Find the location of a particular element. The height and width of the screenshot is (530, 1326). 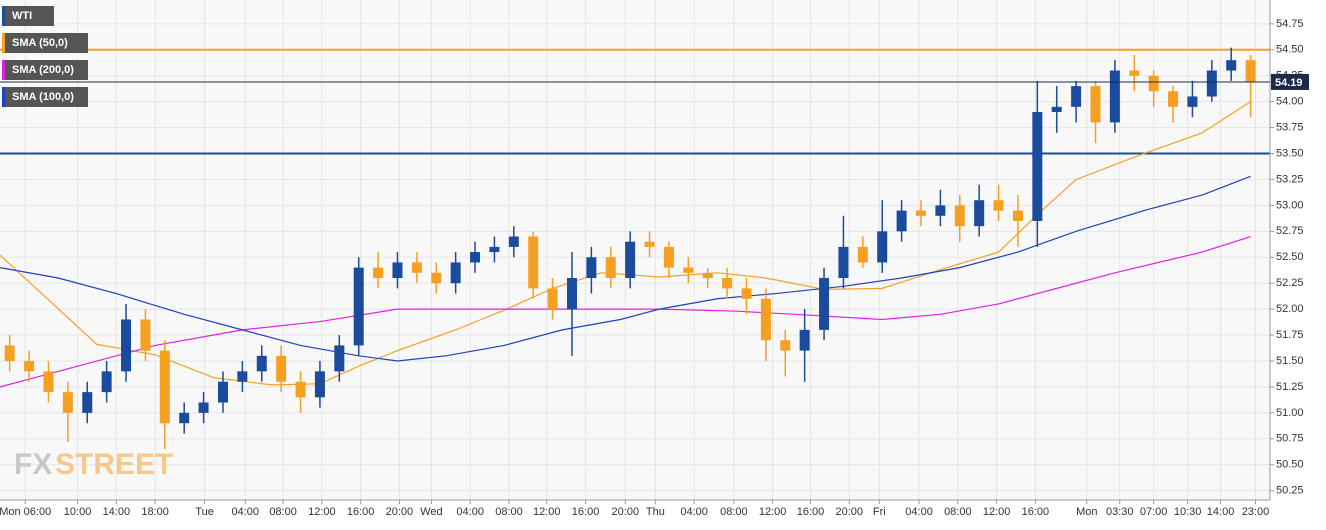

x-tick-label: 10:00 is located at coordinates (78, 512).